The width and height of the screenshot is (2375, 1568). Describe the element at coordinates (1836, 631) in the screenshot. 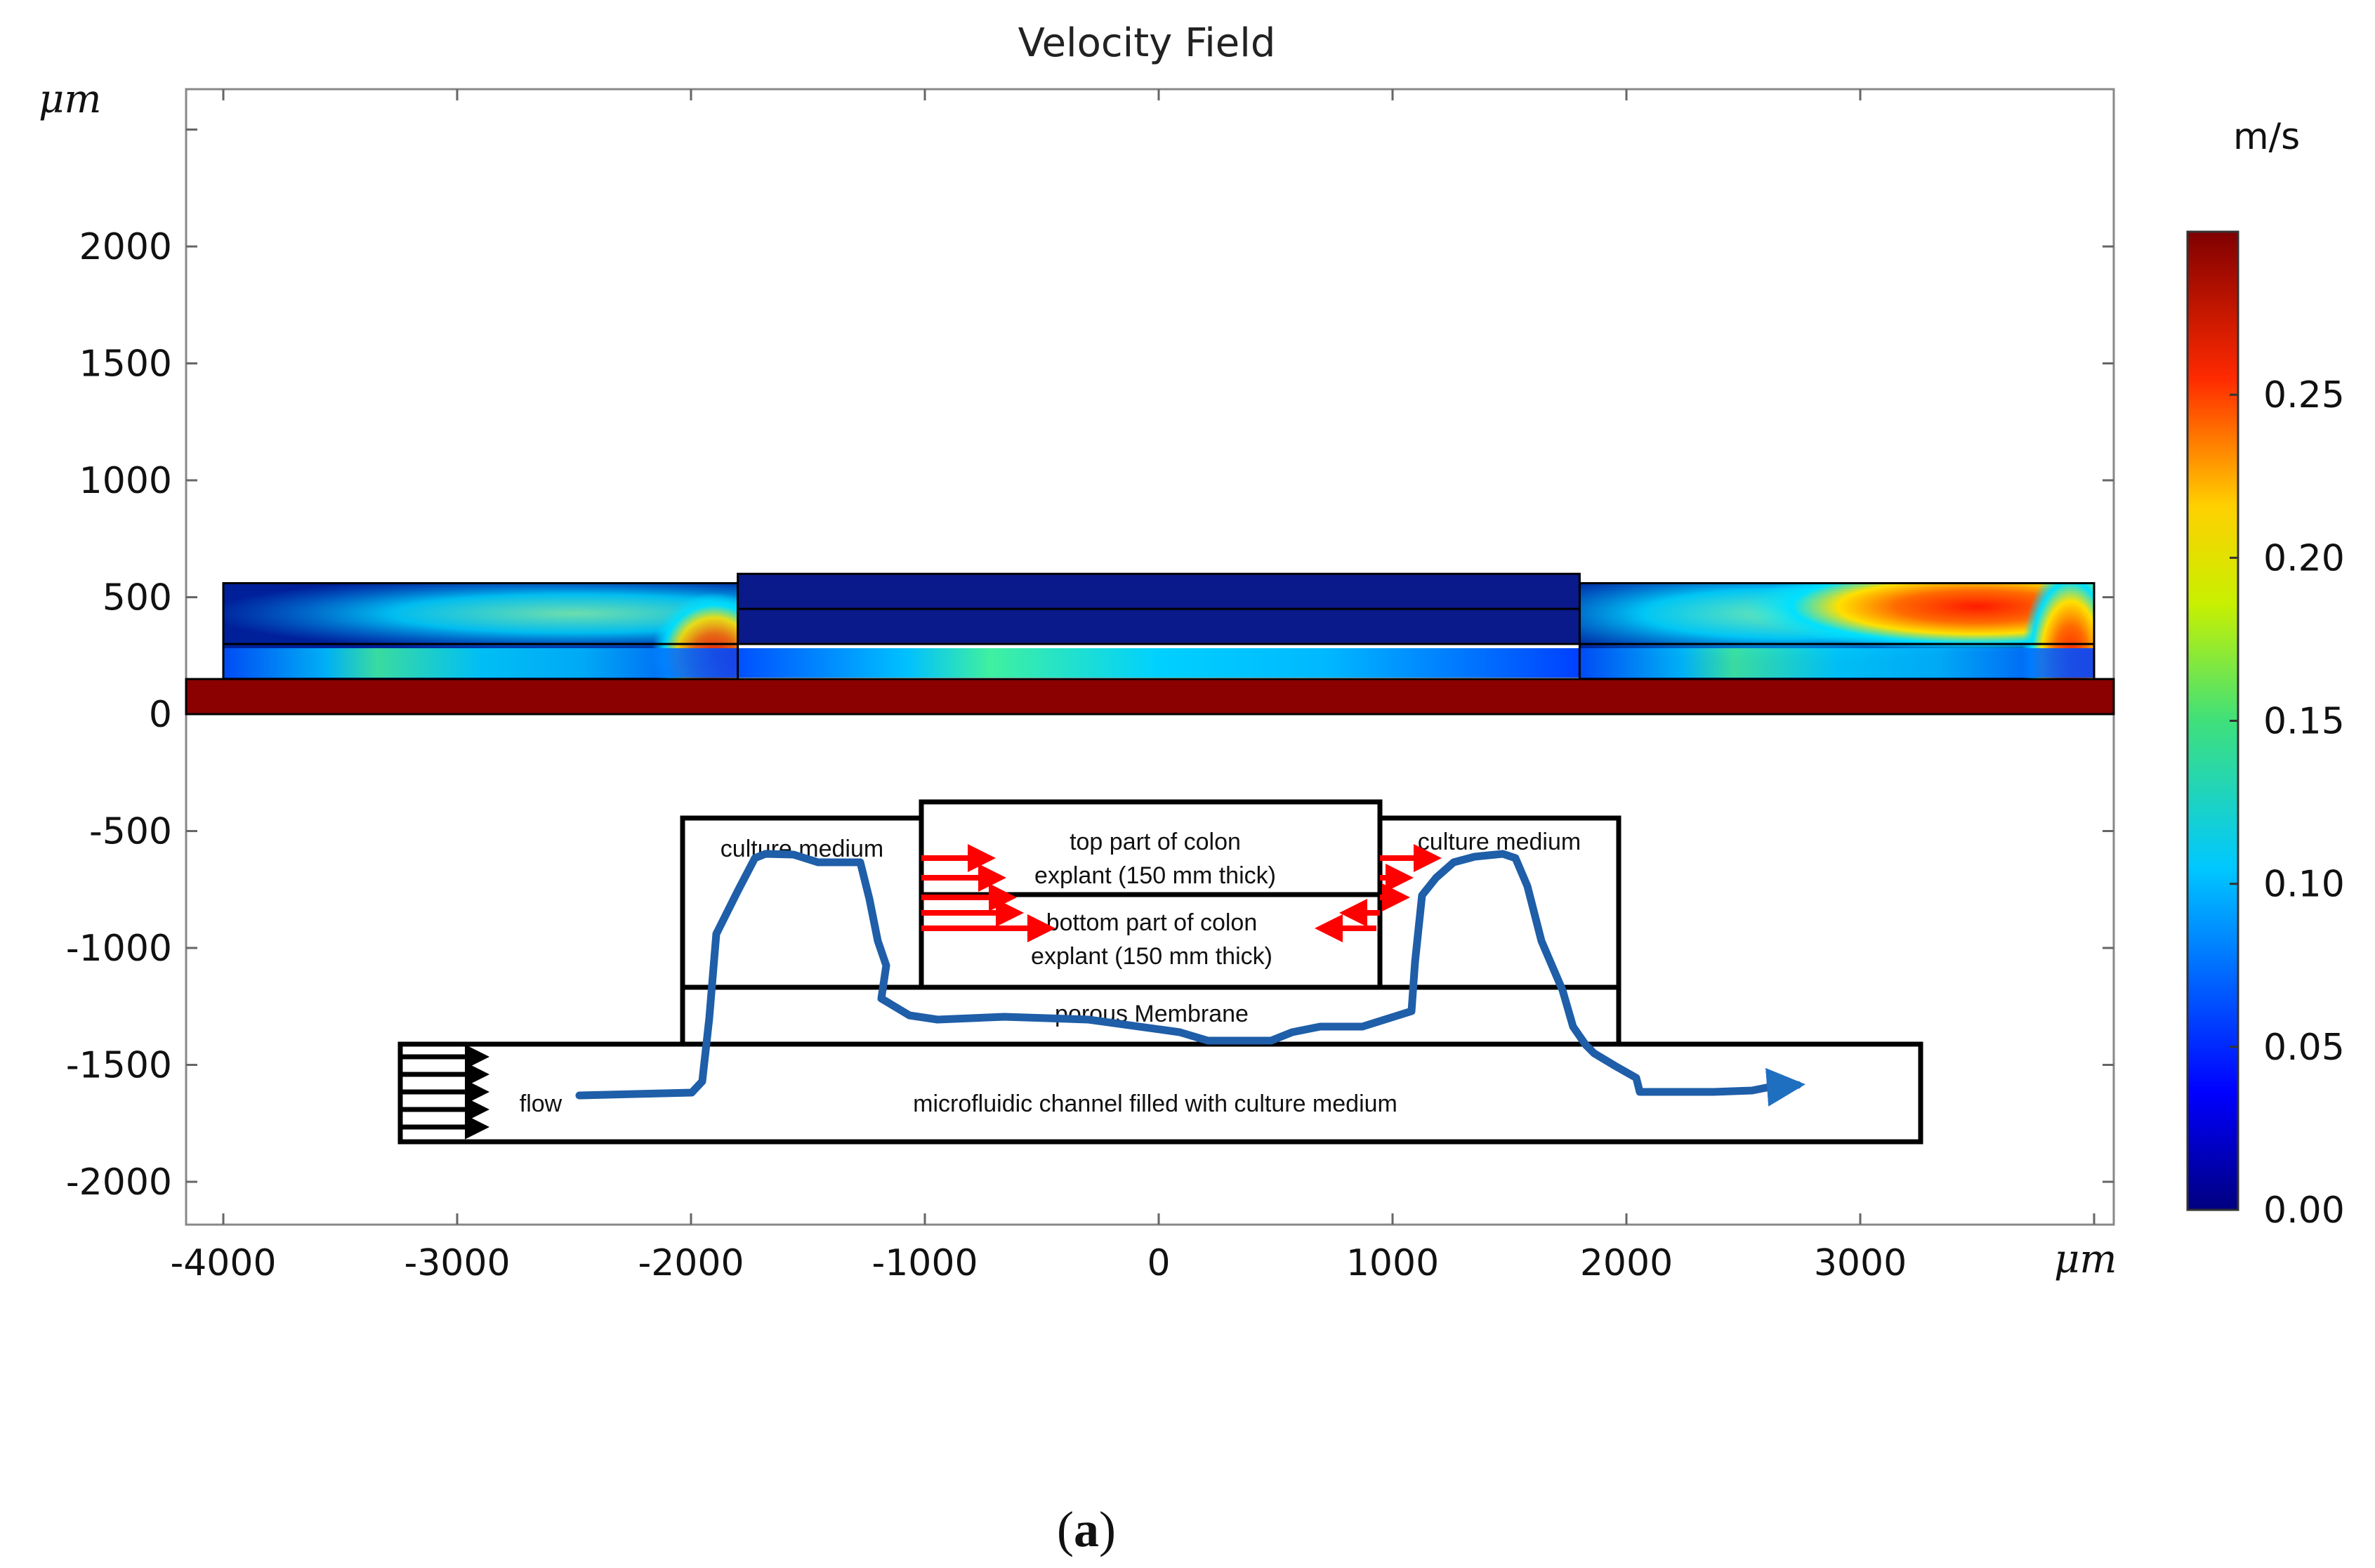

I see `right-chamber-field` at that location.